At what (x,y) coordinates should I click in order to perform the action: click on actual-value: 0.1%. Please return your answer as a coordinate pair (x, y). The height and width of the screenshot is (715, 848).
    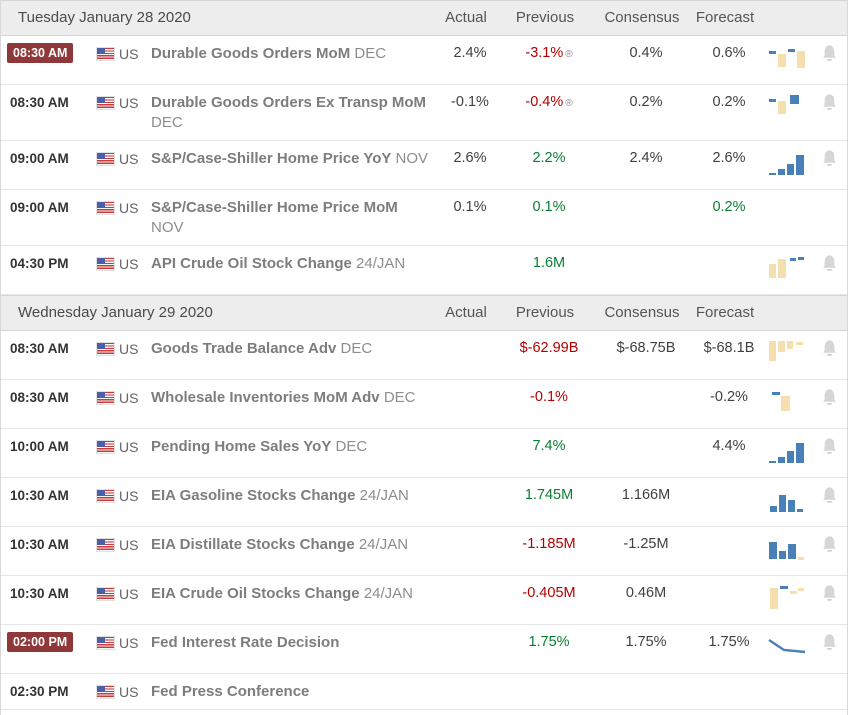
    Looking at the image, I should click on (470, 207).